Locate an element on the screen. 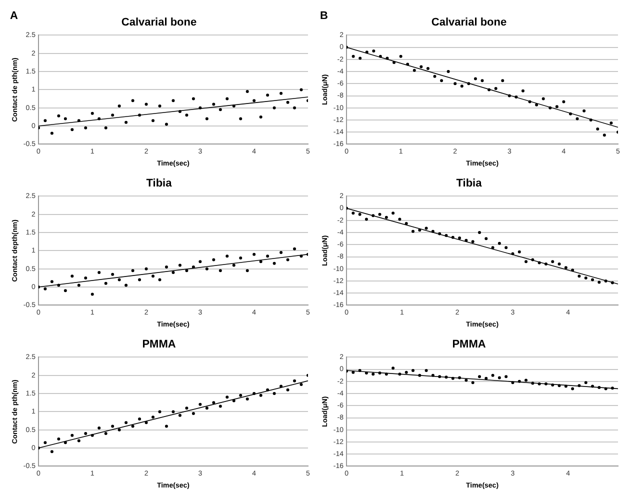  text: A is located at coordinates (14, 16).